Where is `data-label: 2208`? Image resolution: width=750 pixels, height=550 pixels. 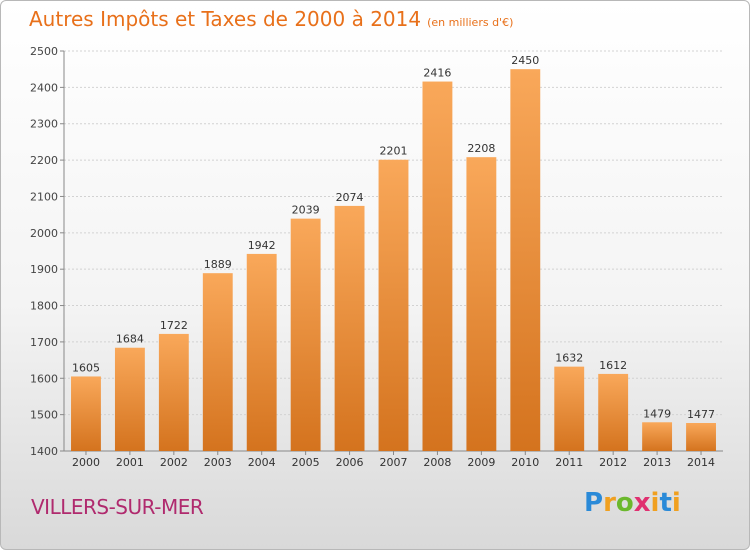 data-label: 2208 is located at coordinates (481, 148).